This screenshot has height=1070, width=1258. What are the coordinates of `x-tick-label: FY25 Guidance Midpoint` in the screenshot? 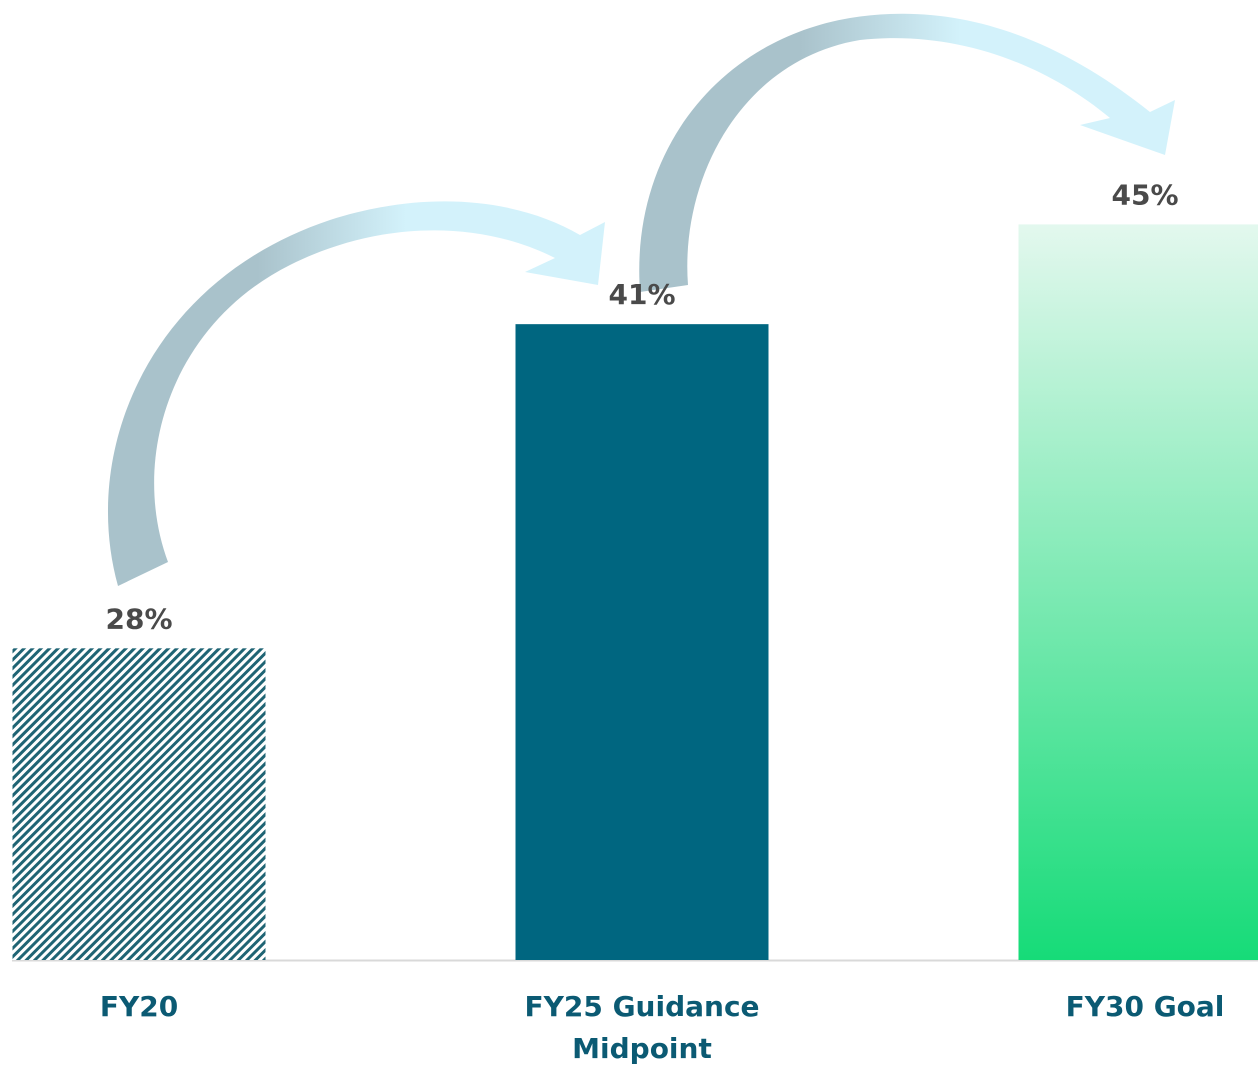 It's located at (642, 1028).